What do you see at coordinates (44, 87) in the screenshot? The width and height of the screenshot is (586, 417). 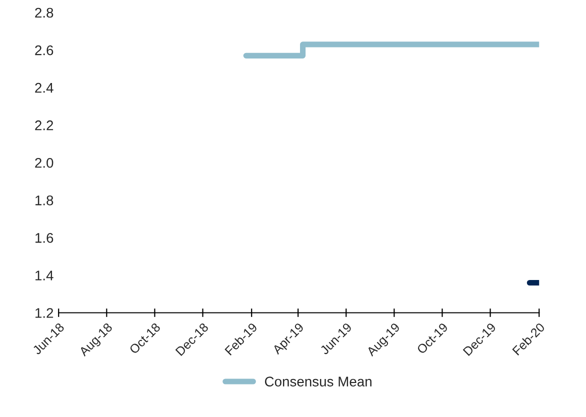 I see `y-tick-label: 2.4` at bounding box center [44, 87].